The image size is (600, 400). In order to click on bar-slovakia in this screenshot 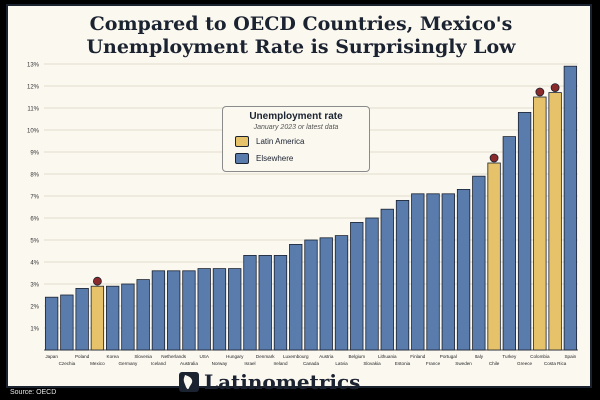, I will do `click(372, 284)`.